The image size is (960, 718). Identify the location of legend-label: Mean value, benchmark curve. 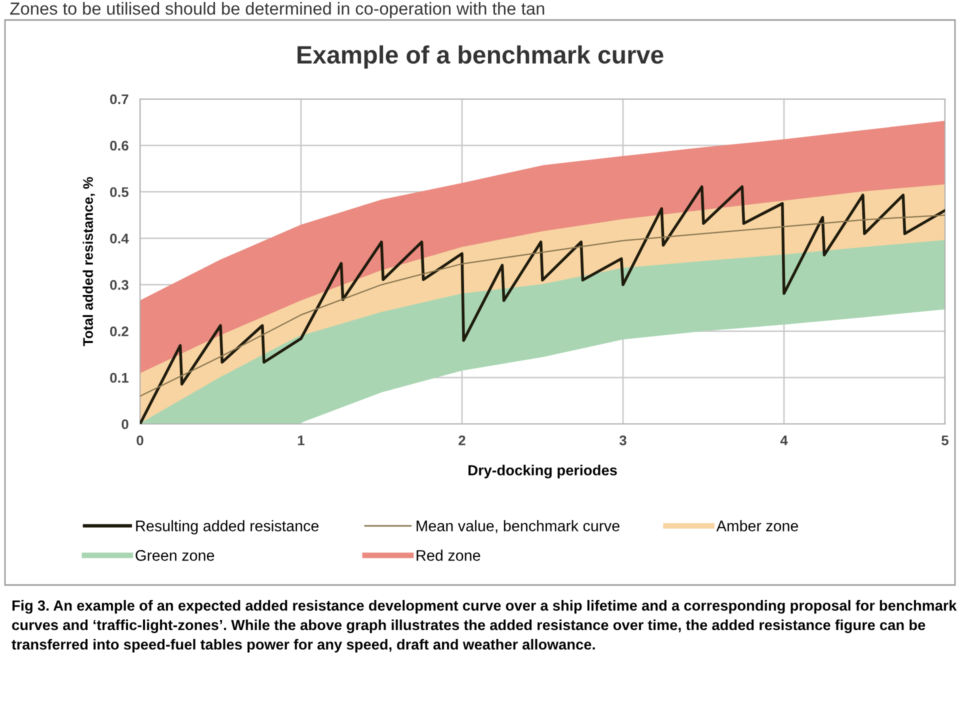
(518, 527).